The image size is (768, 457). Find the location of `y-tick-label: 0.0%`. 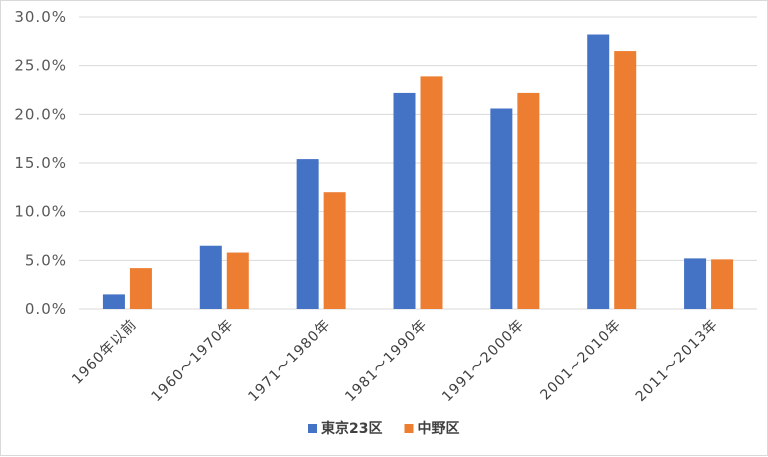

y-tick-label: 0.0% is located at coordinates (46, 309).